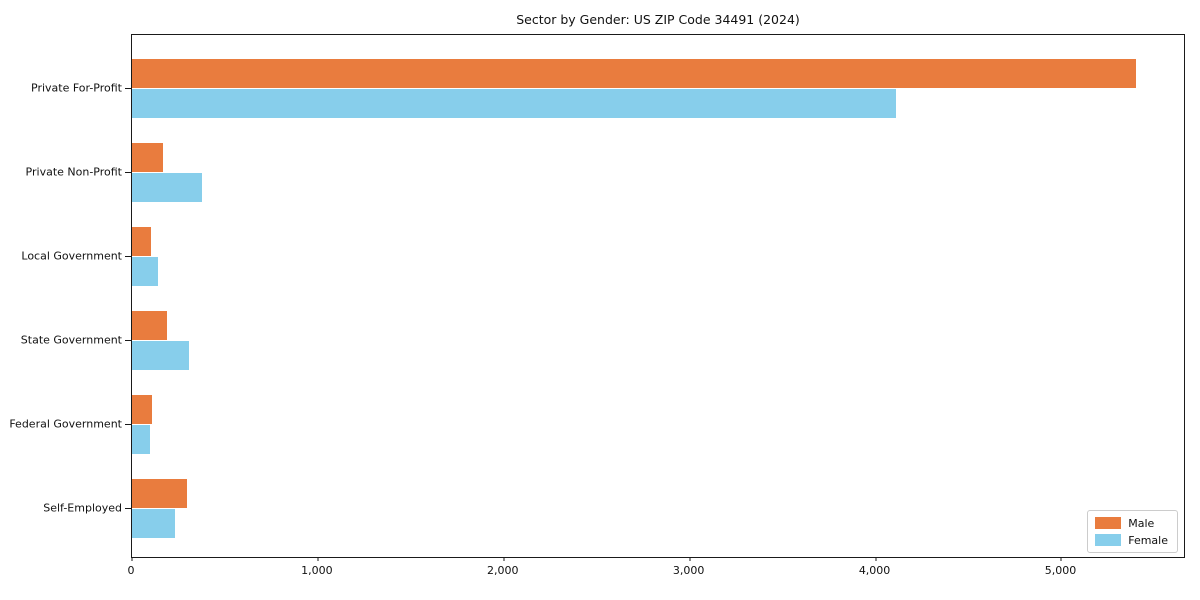 Image resolution: width=1200 pixels, height=600 pixels. I want to click on x-tick-label: 1,000, so click(317, 570).